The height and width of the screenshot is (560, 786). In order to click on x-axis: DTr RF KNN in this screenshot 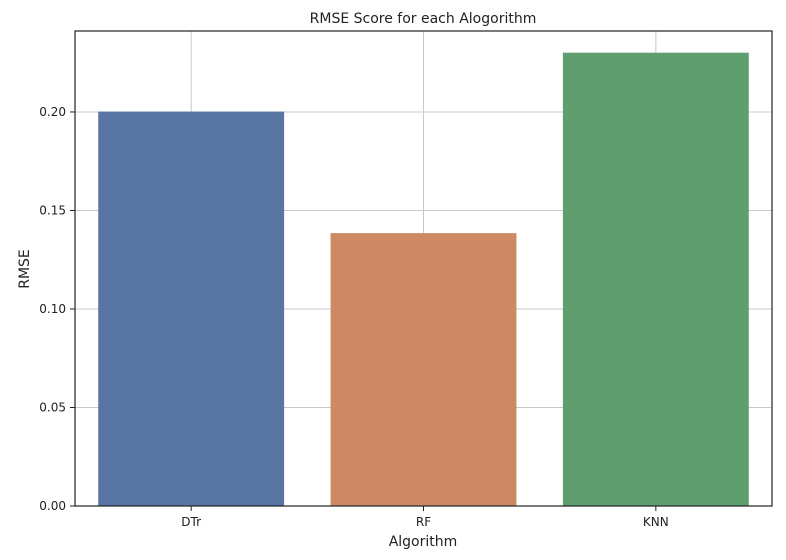, I will do `click(425, 517)`.